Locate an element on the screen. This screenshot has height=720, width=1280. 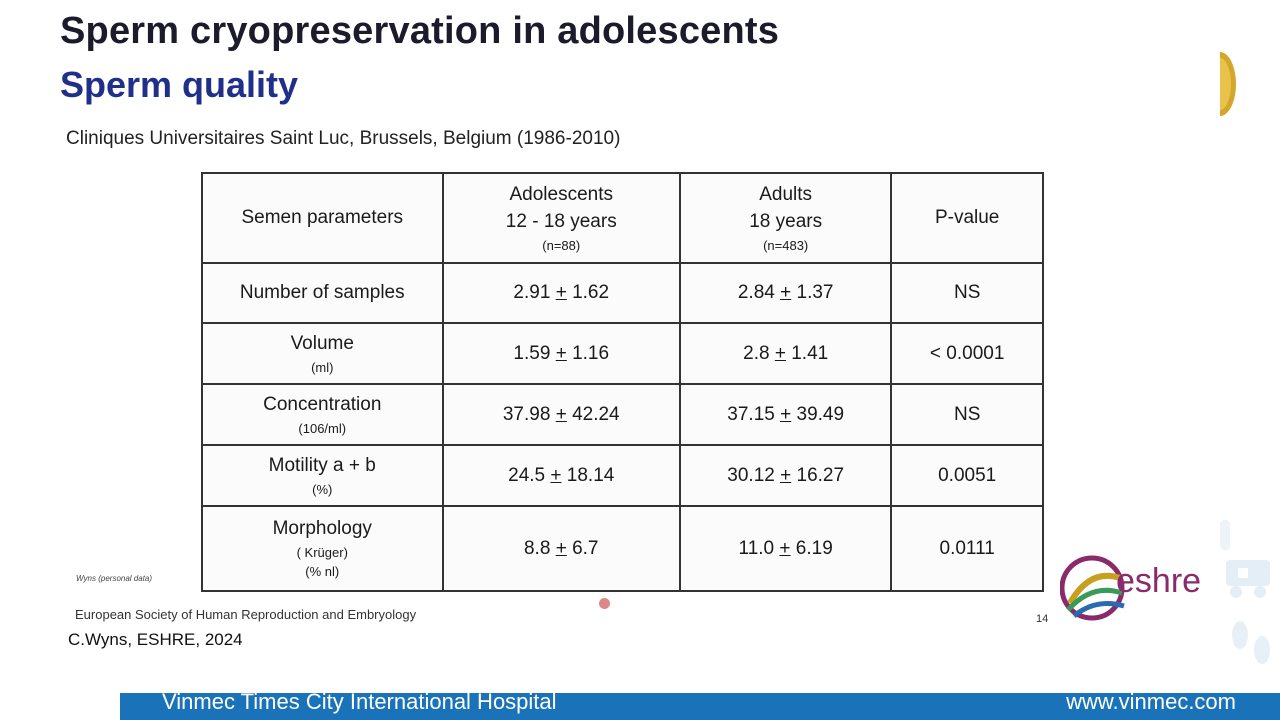
adults-value: 2.8 + 1.41 is located at coordinates (785, 353).